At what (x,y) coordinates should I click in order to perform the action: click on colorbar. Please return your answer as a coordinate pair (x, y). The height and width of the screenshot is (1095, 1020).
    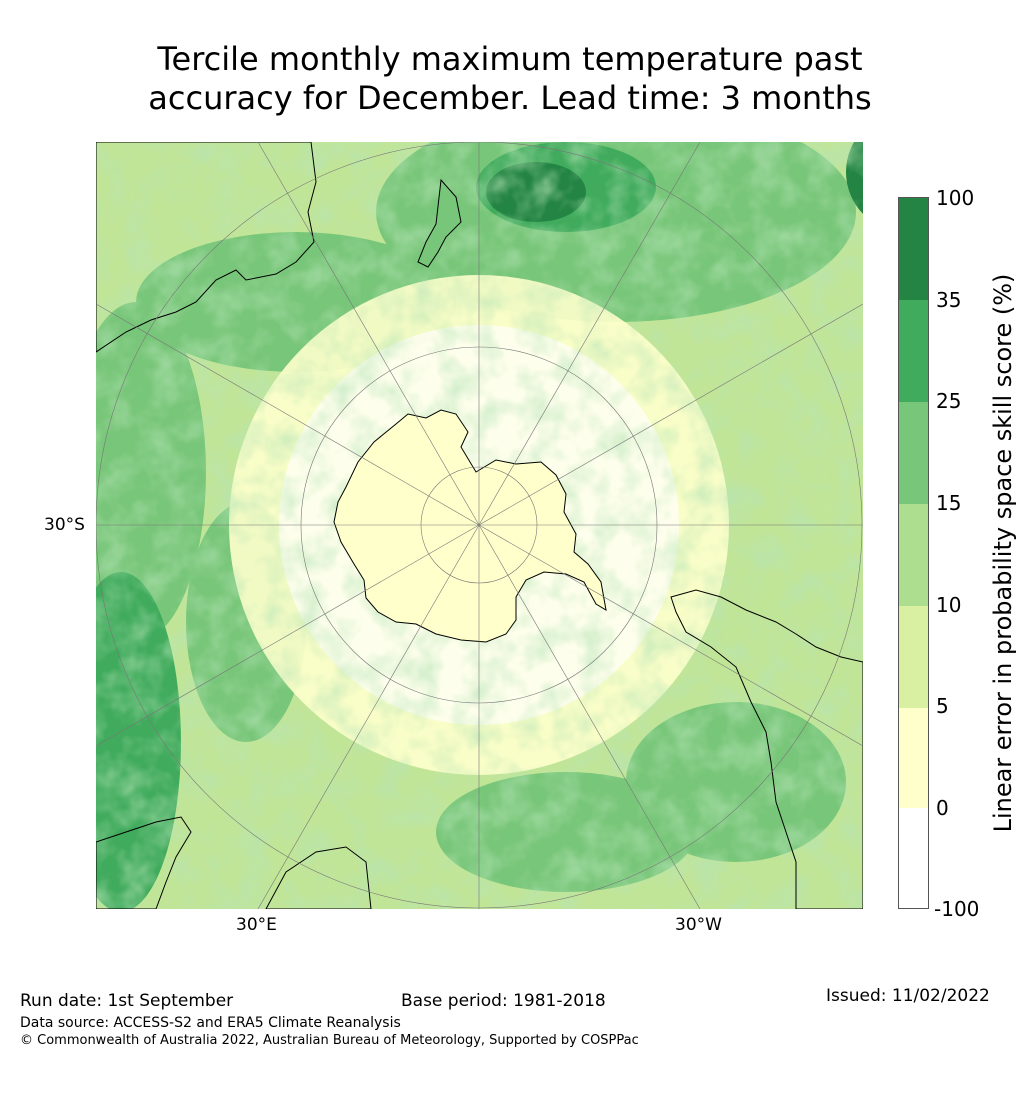
    Looking at the image, I should click on (913, 553).